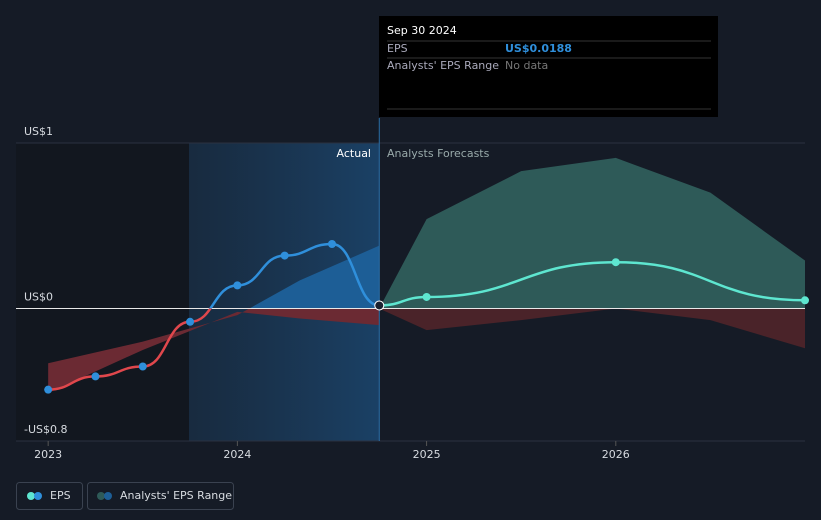  I want to click on actual-label: Actual, so click(354, 153).